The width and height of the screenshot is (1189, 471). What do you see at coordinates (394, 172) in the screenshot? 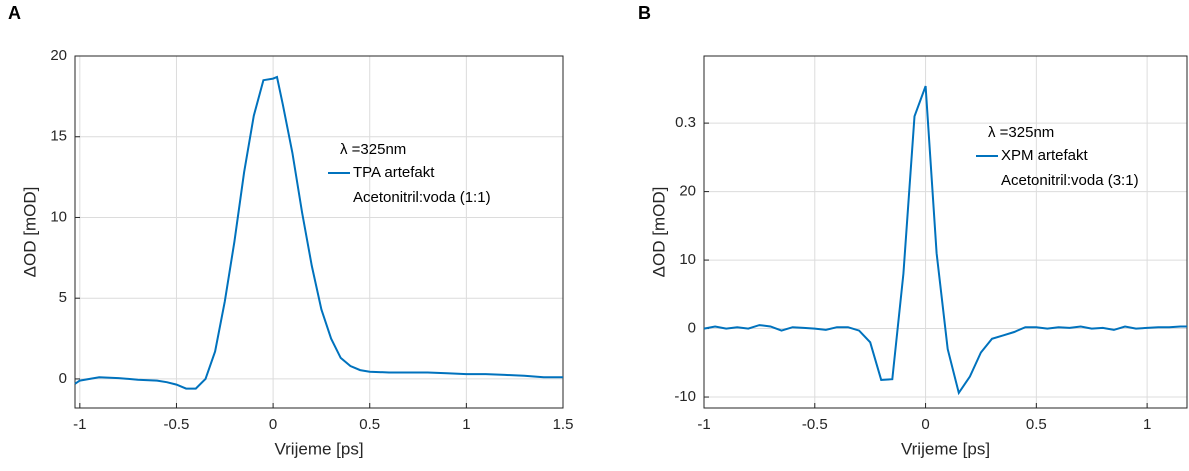
I see `legend-label: TPA artefakt` at bounding box center [394, 172].